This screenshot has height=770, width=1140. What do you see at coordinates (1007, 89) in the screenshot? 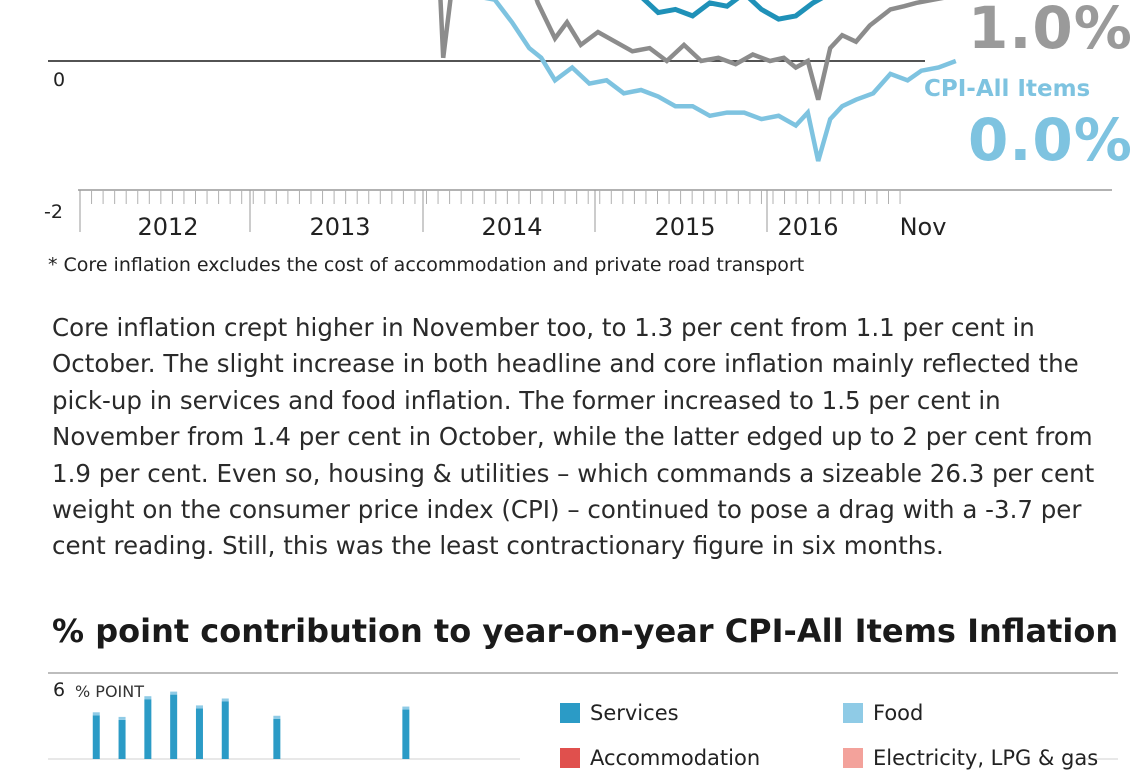
I see `cpi-all-items-label: CPI-All Items` at bounding box center [1007, 89].